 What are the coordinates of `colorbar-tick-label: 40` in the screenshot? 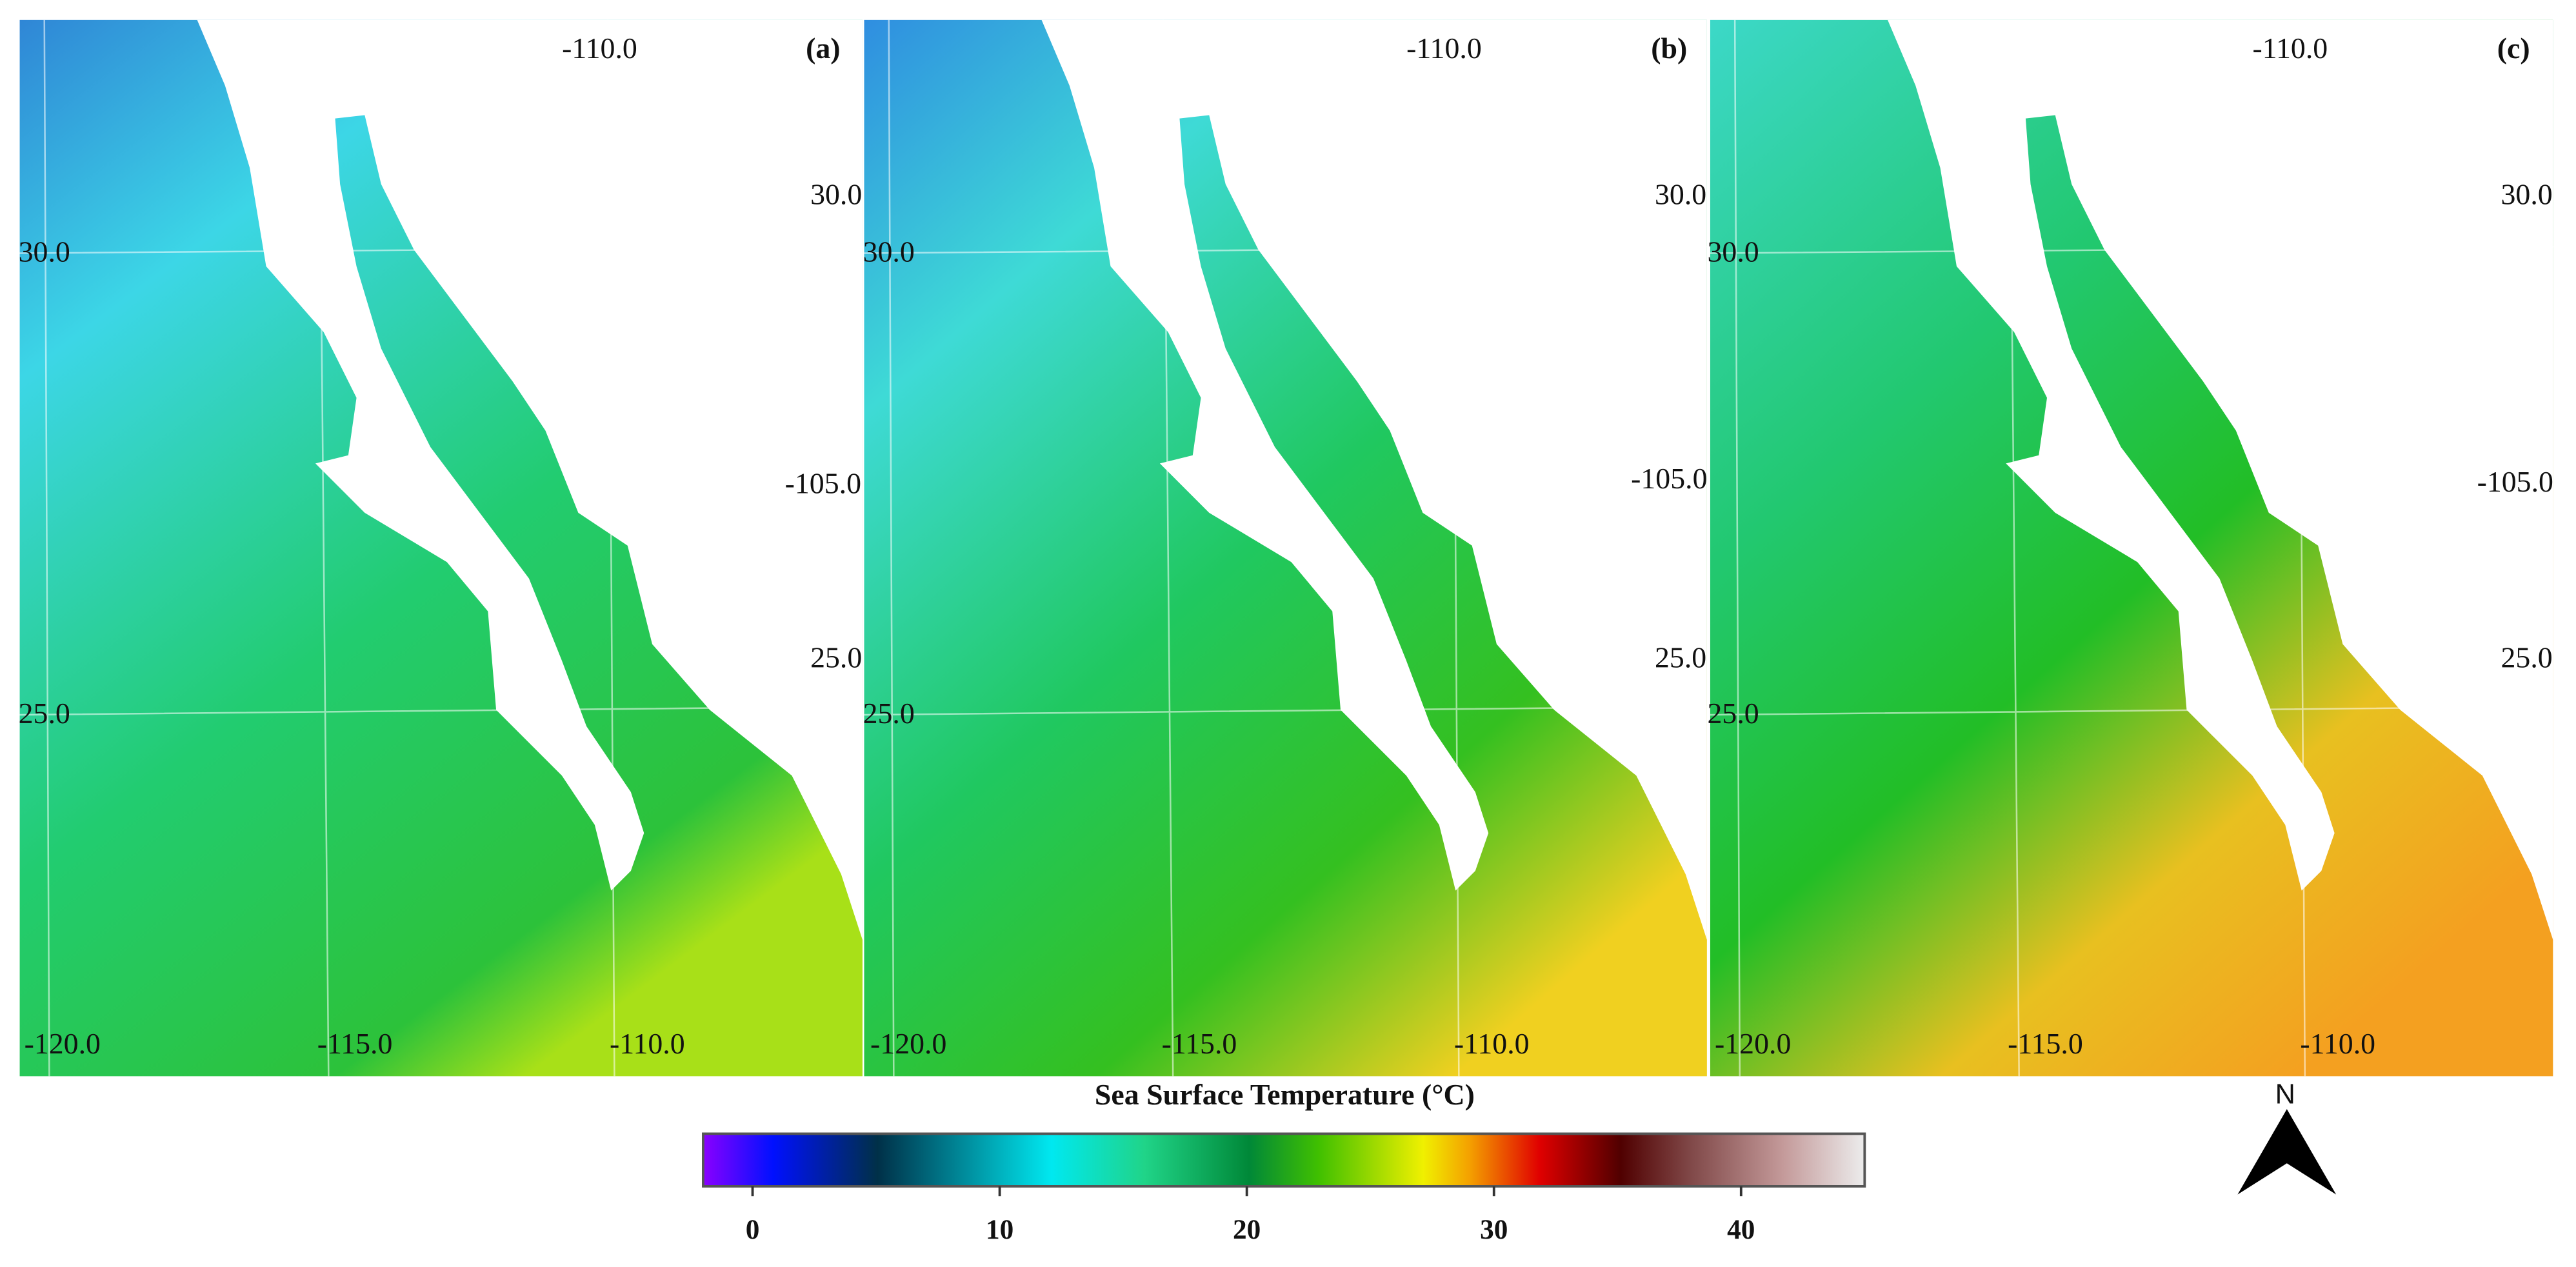 It's located at (1741, 1229).